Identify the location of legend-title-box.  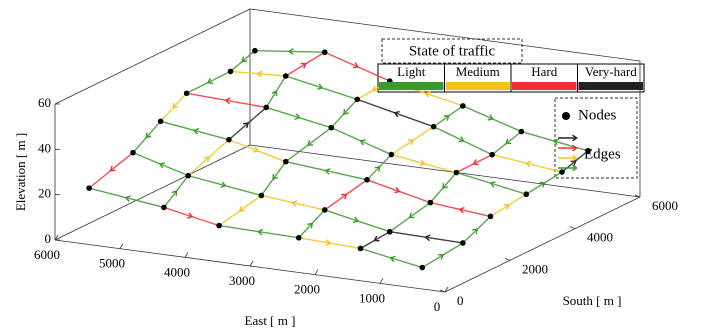
(452, 51).